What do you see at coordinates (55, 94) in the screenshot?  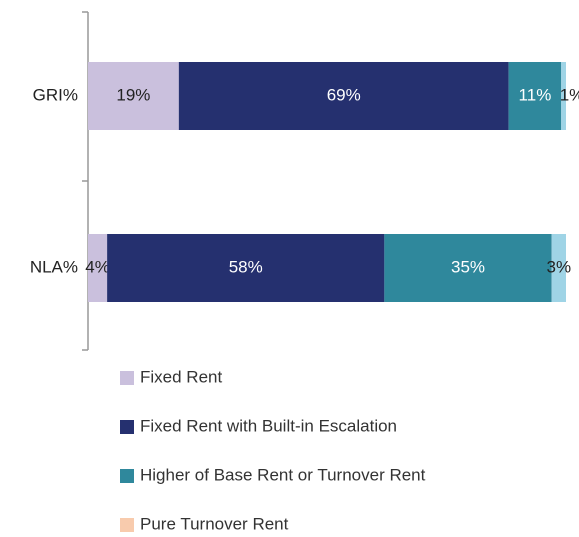 I see `y-tick-label: GRI%` at bounding box center [55, 94].